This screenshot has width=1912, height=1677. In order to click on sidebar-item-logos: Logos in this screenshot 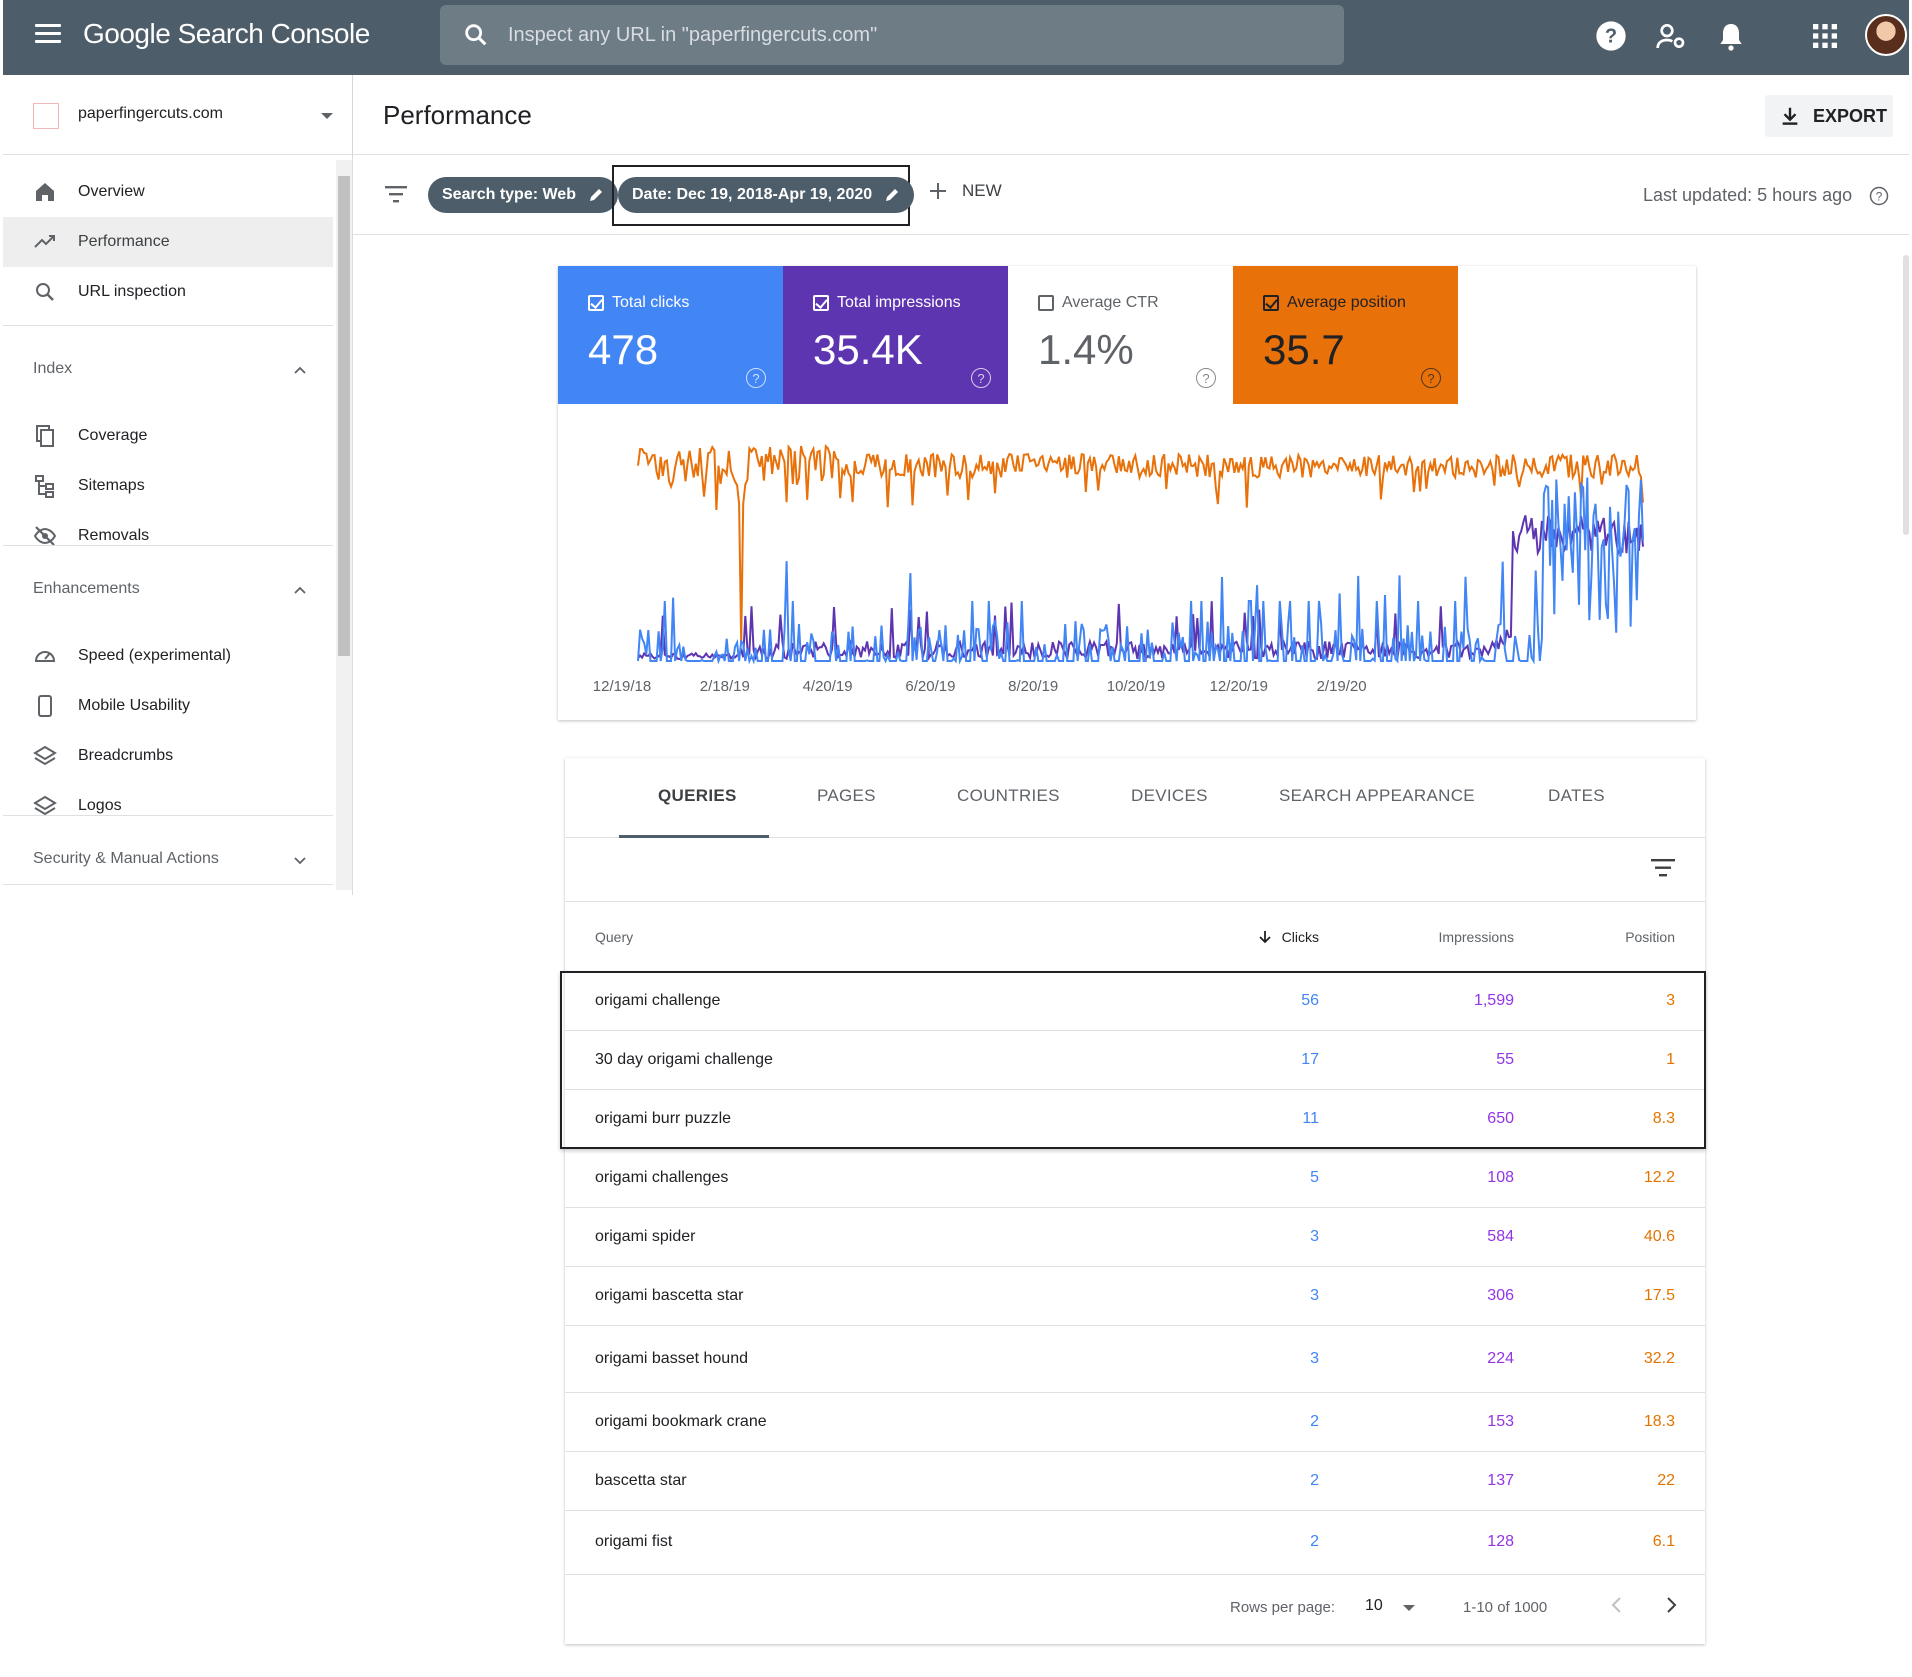, I will do `click(168, 806)`.